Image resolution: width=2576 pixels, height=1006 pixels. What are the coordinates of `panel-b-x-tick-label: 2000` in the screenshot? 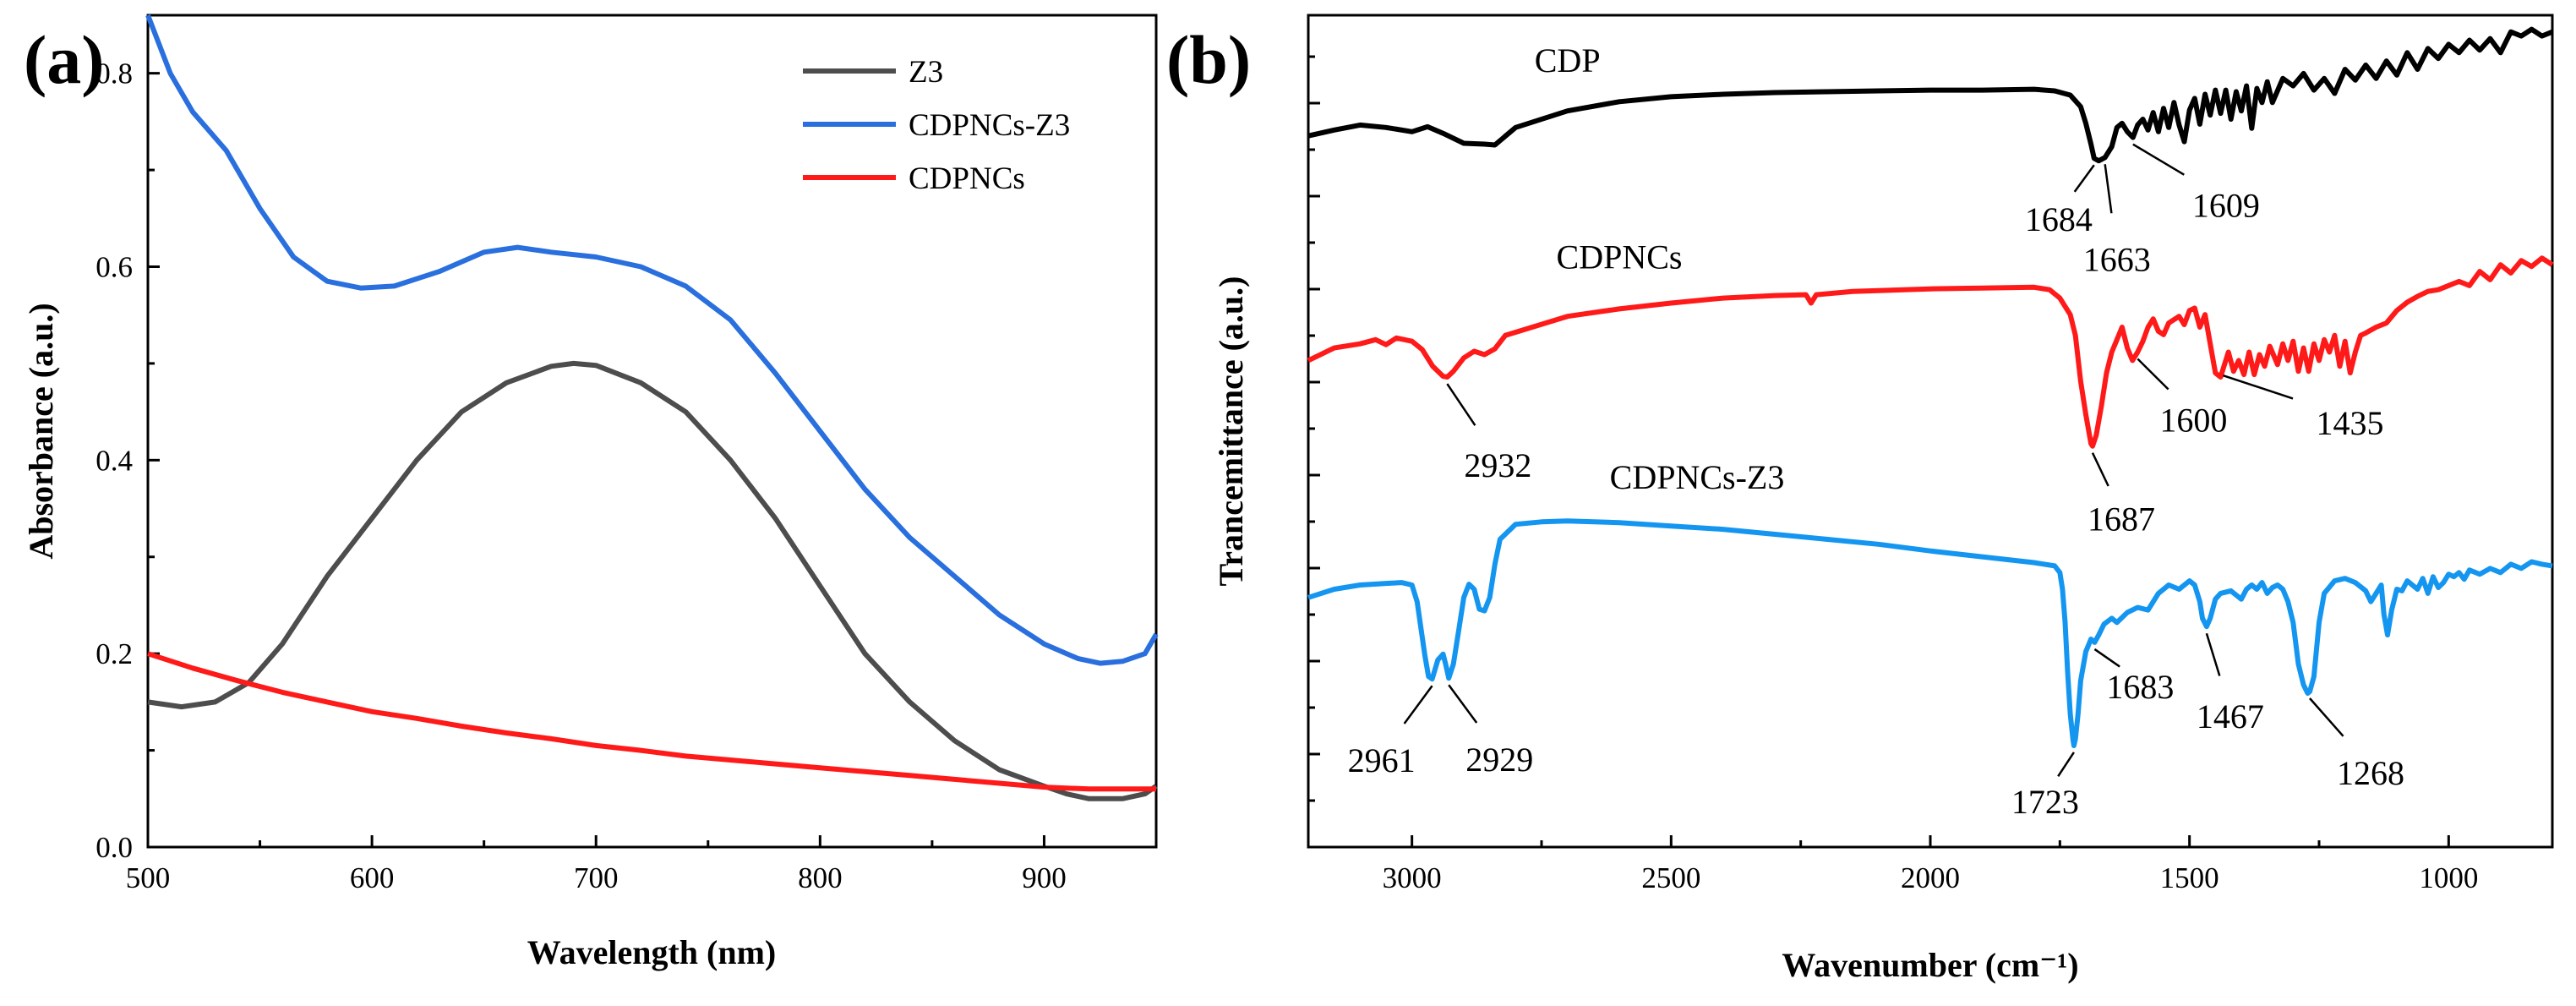 It's located at (1930, 877).